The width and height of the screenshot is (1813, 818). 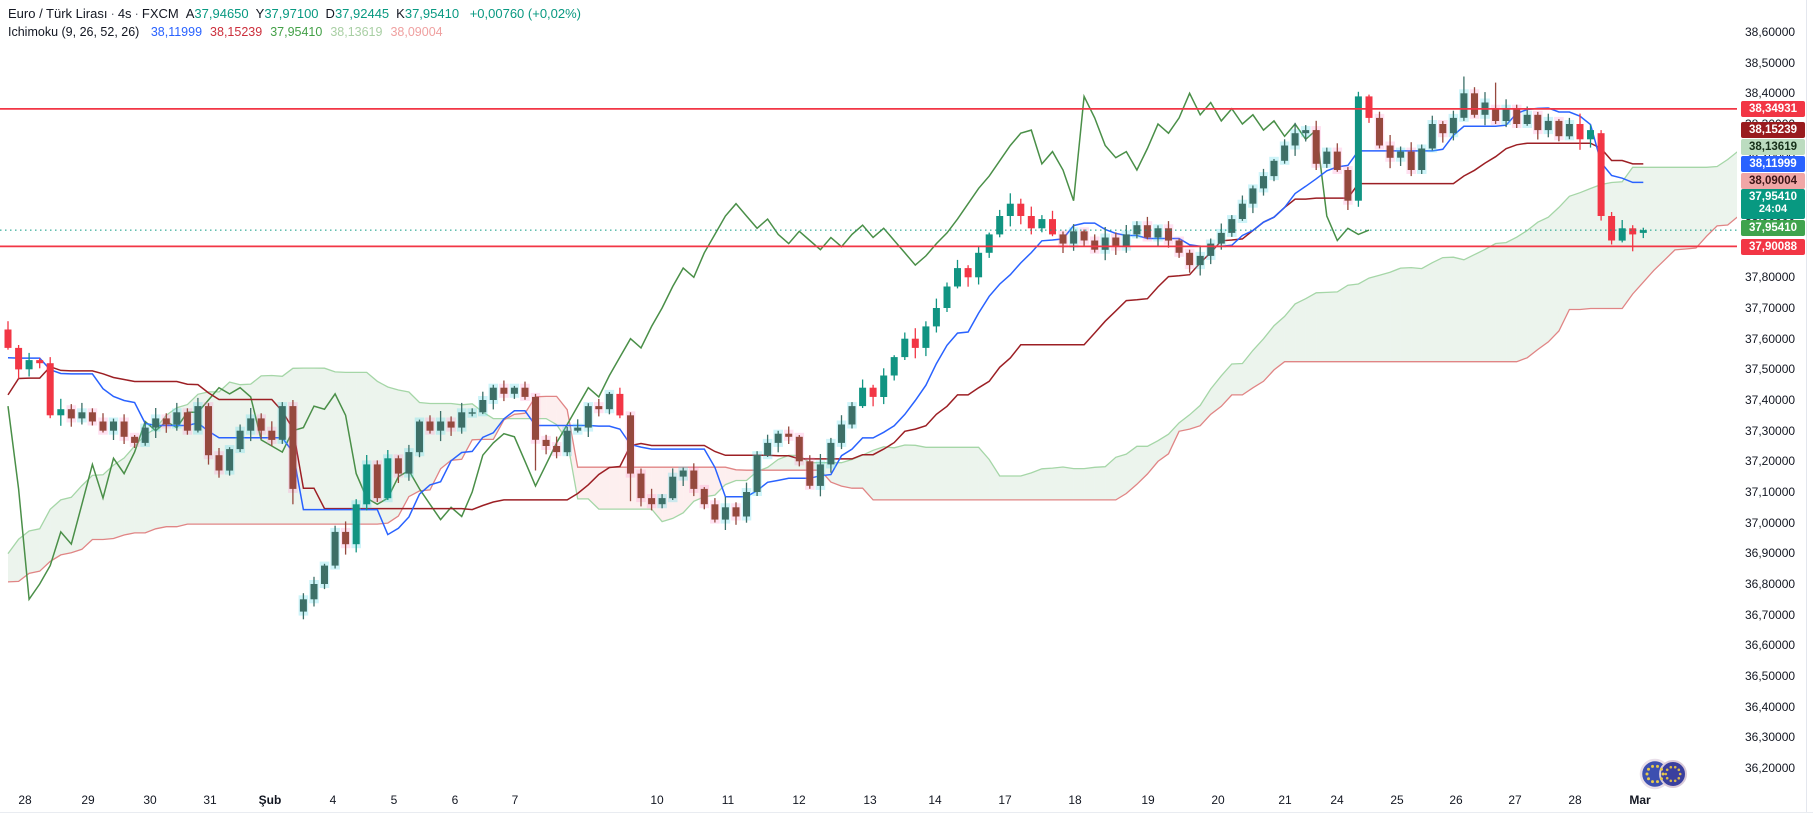 What do you see at coordinates (1770, 308) in the screenshot?
I see `price-axis-label: 37,70000` at bounding box center [1770, 308].